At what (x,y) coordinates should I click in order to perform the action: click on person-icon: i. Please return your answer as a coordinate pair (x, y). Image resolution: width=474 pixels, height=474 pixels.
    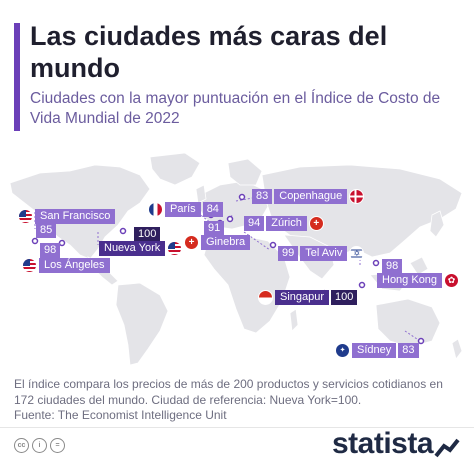
    Looking at the image, I should click on (39, 445).